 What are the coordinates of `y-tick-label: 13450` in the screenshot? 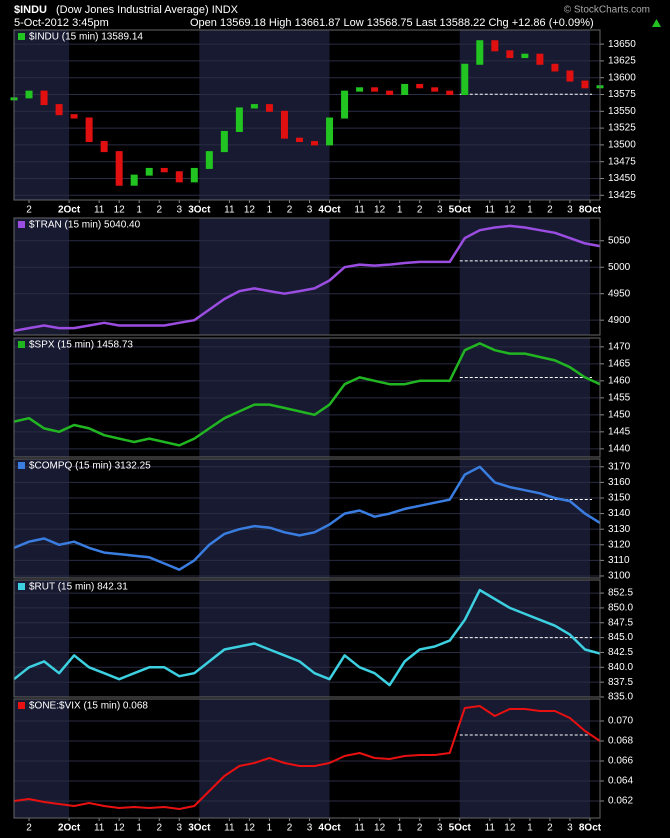 It's located at (622, 178).